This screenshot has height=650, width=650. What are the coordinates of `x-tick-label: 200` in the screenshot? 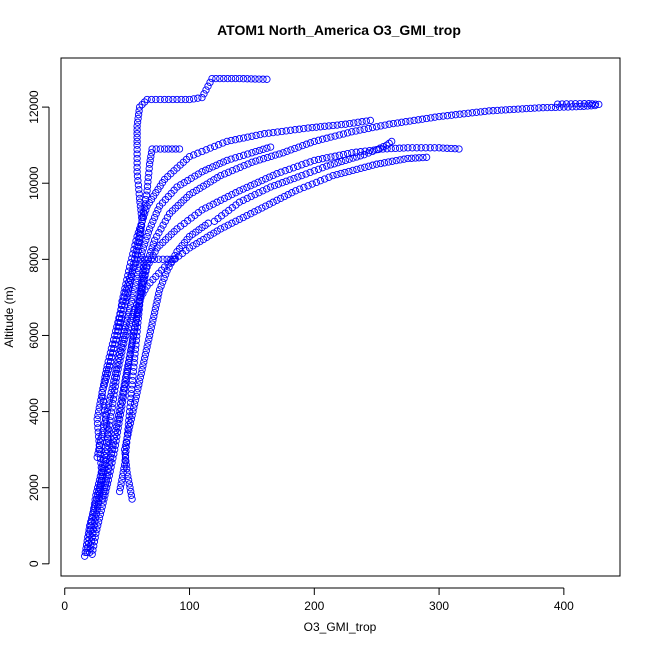 It's located at (314, 606).